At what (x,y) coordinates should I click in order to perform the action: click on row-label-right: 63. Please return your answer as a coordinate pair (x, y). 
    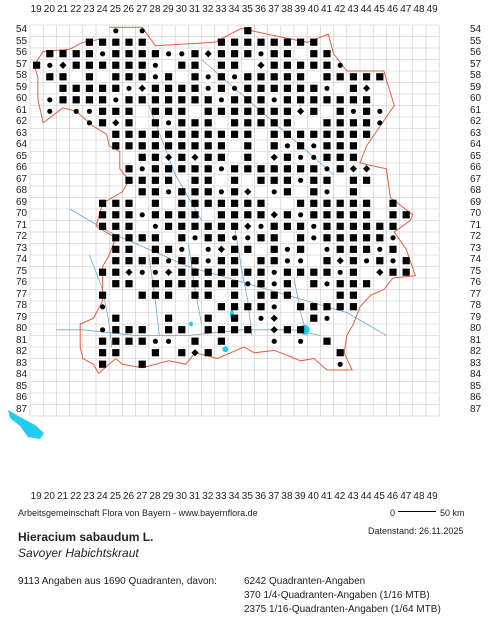
    Looking at the image, I should click on (476, 133).